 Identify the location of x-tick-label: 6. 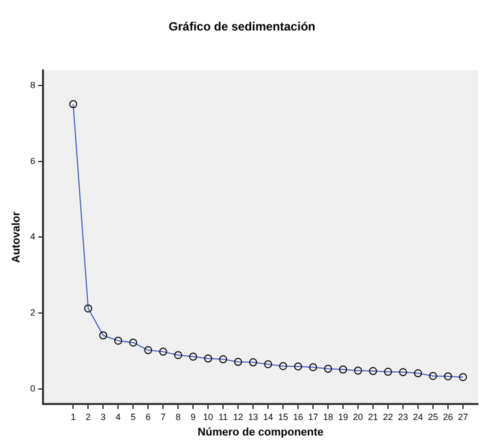
(148, 417).